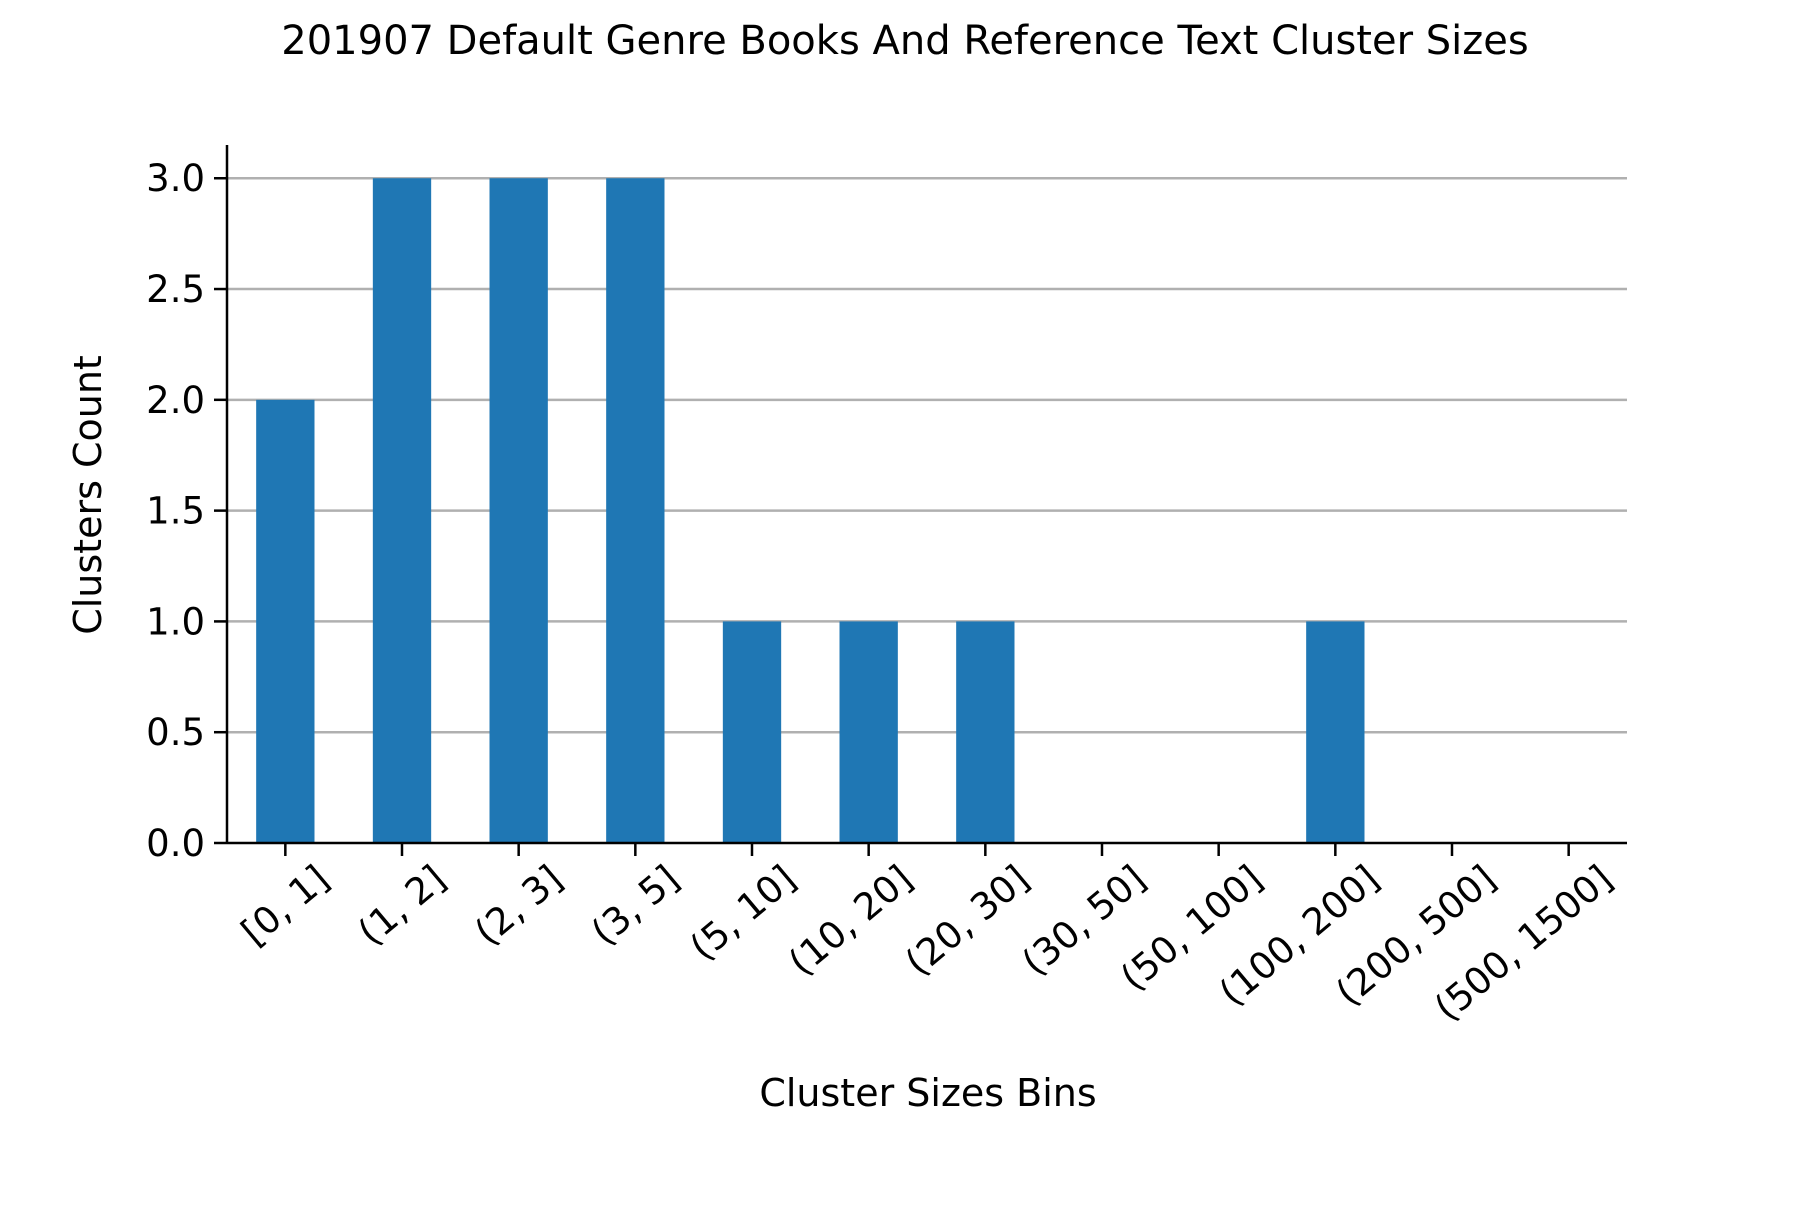 The width and height of the screenshot is (1800, 1205). I want to click on x-tick-label: (10, 20], so click(851, 920).